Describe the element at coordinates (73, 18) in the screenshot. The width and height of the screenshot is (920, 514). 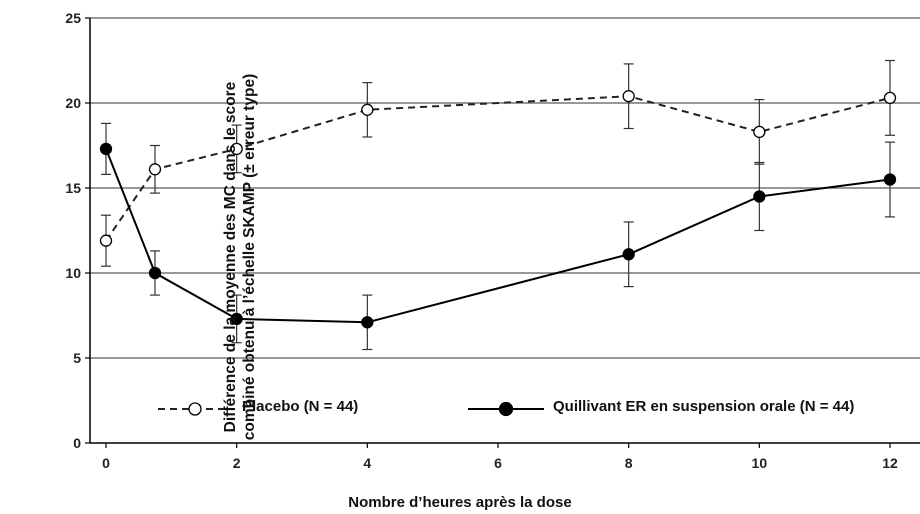
I see `y-tick-label-25: 25` at that location.